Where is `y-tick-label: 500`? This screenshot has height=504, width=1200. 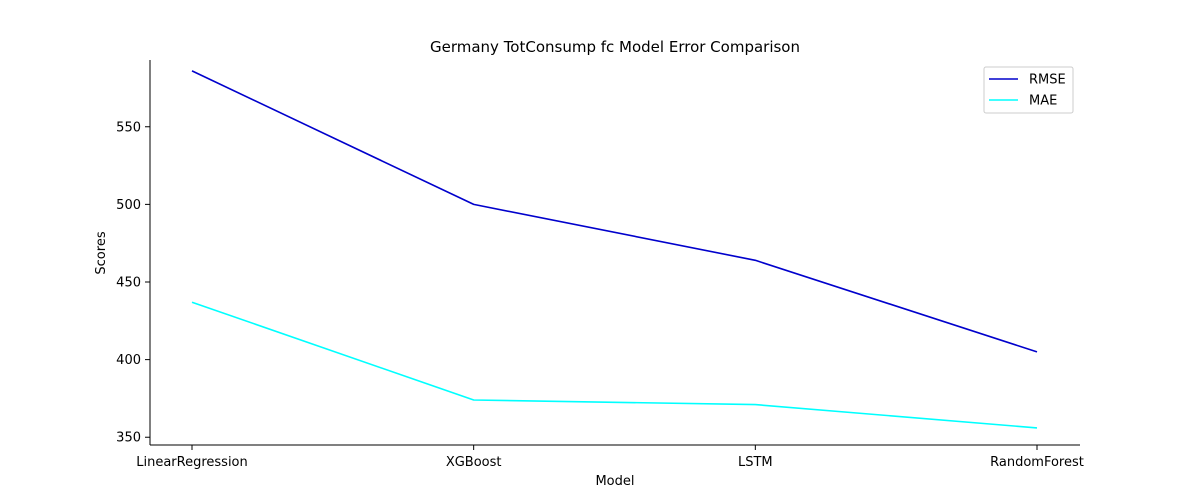
y-tick-label: 500 is located at coordinates (128, 205).